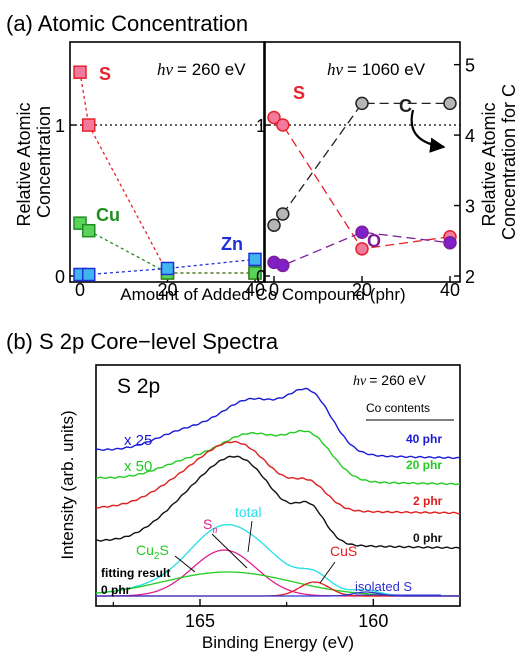  Describe the element at coordinates (210, 526) in the screenshot. I see `component-label-sn: Sn` at that location.